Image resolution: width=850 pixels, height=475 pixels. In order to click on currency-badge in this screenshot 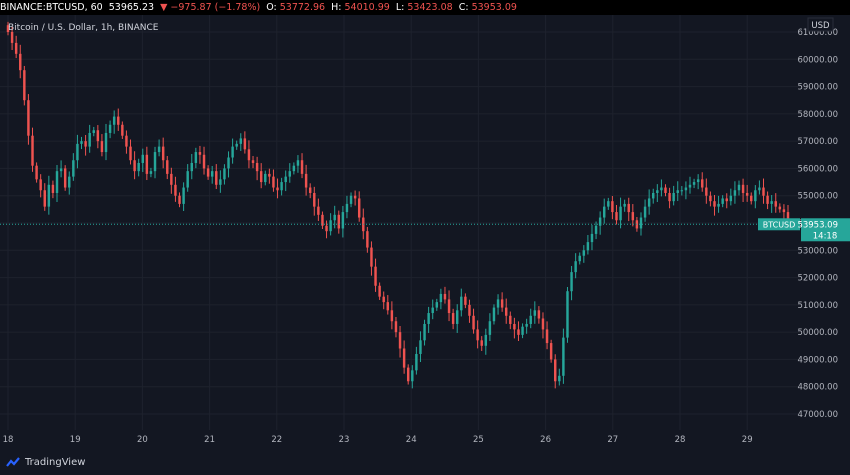, I will do `click(820, 24)`.